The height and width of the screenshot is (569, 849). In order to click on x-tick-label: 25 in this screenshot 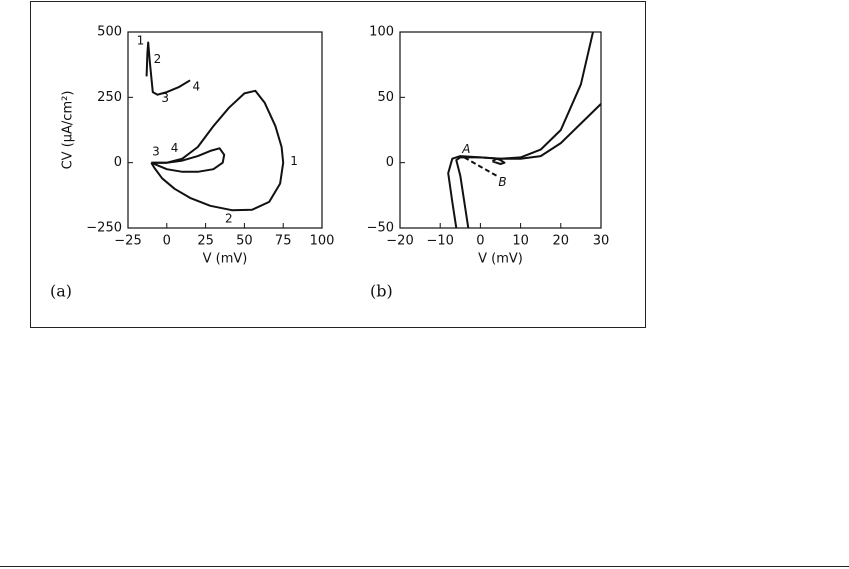, I will do `click(205, 241)`.